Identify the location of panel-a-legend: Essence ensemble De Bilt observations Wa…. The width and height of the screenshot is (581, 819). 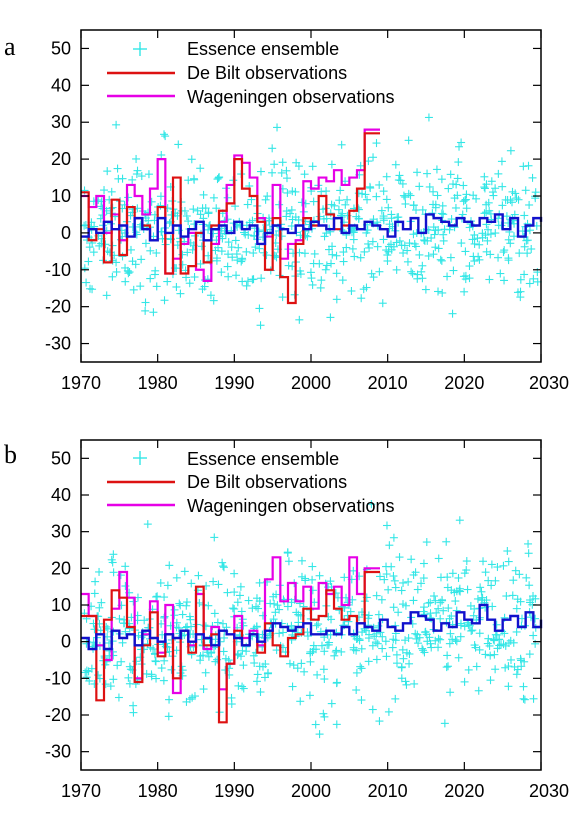
(250, 73).